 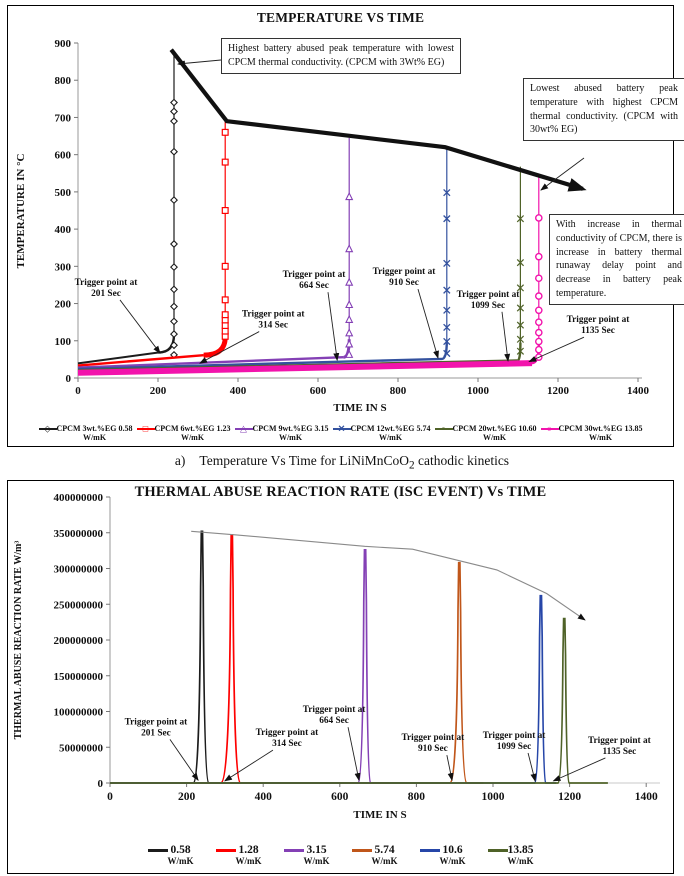 What do you see at coordinates (63, 230) in the screenshot?
I see `y-tick-label: 400` at bounding box center [63, 230].